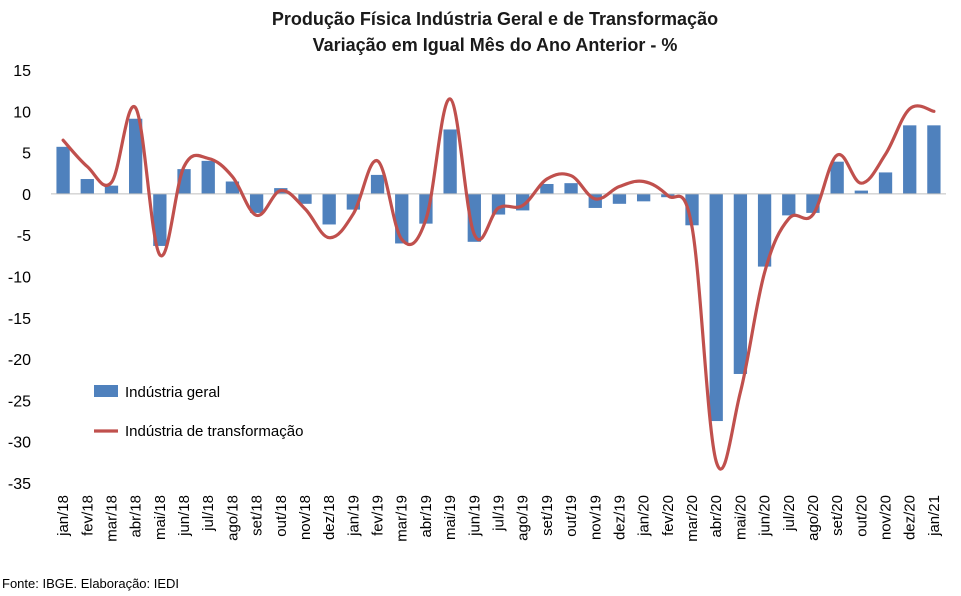 The width and height of the screenshot is (961, 596). What do you see at coordinates (837, 515) in the screenshot?
I see `x-tick-label: set/20` at bounding box center [837, 515].